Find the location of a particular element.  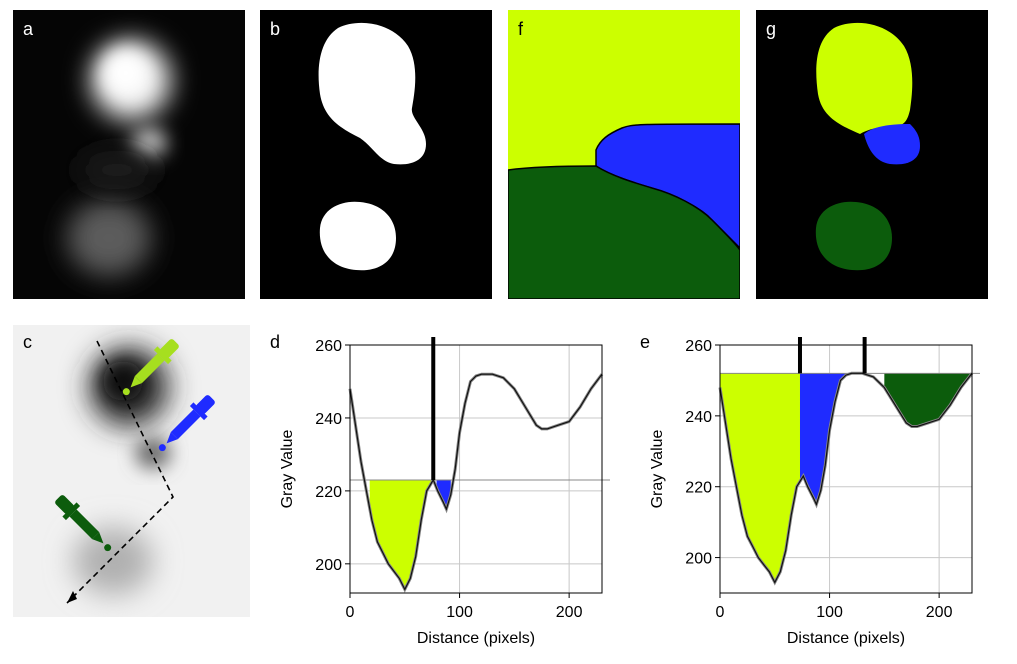

panel-c-inverted-image-with-seeds: c is located at coordinates (131, 471).